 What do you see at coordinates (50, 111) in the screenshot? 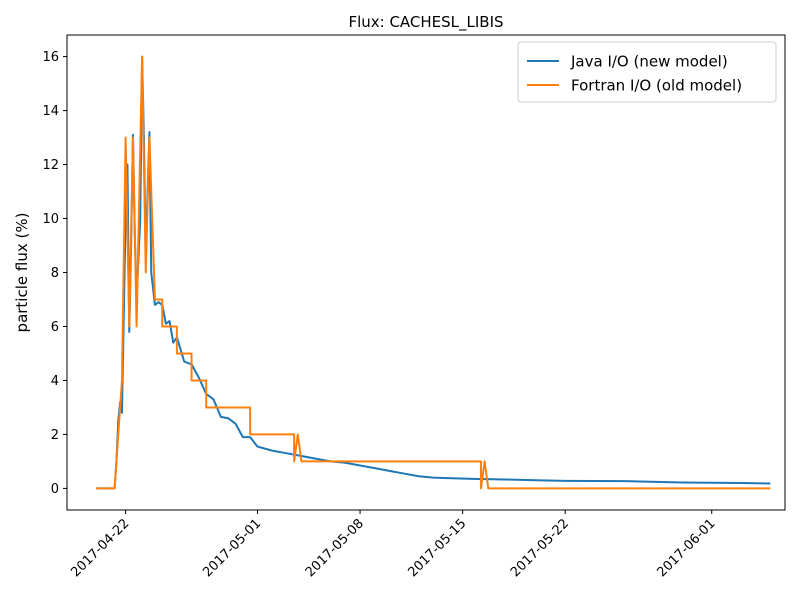
I see `y-tick-label: 14` at bounding box center [50, 111].